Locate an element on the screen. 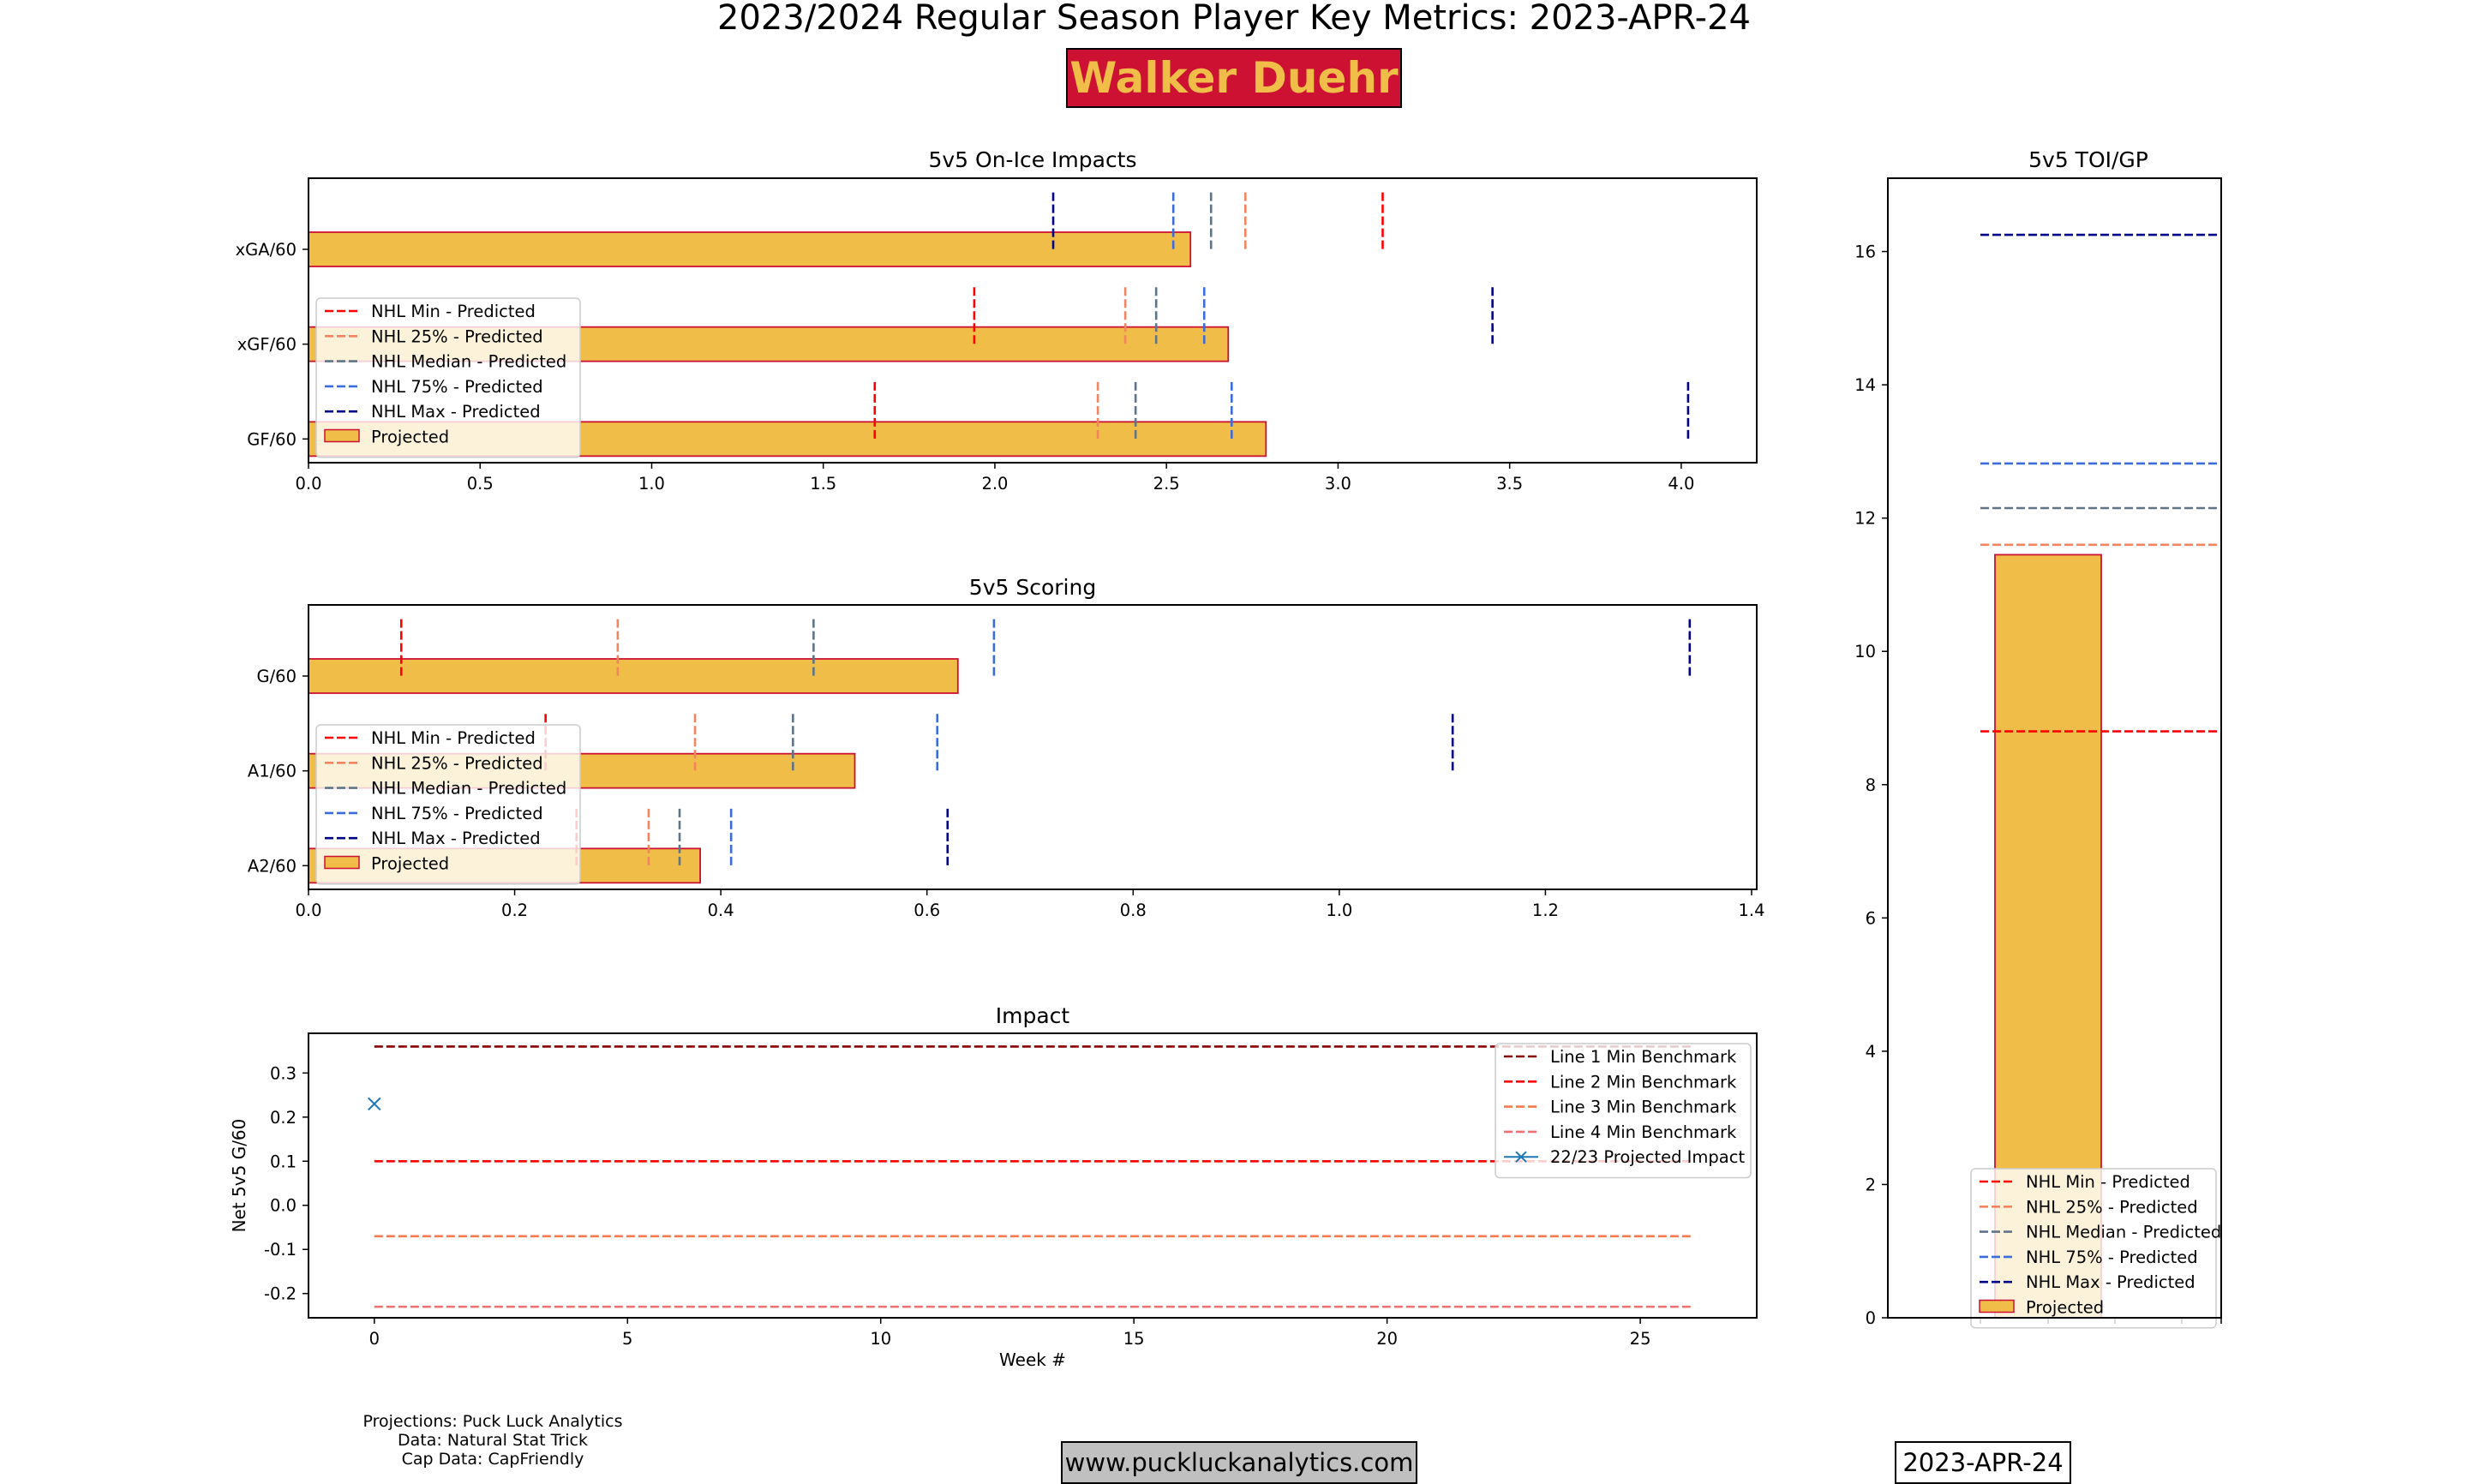 Image resolution: width=2468 pixels, height=1484 pixels. toi-legend-label: NHL Max - Predicted is located at coordinates (2110, 1282).